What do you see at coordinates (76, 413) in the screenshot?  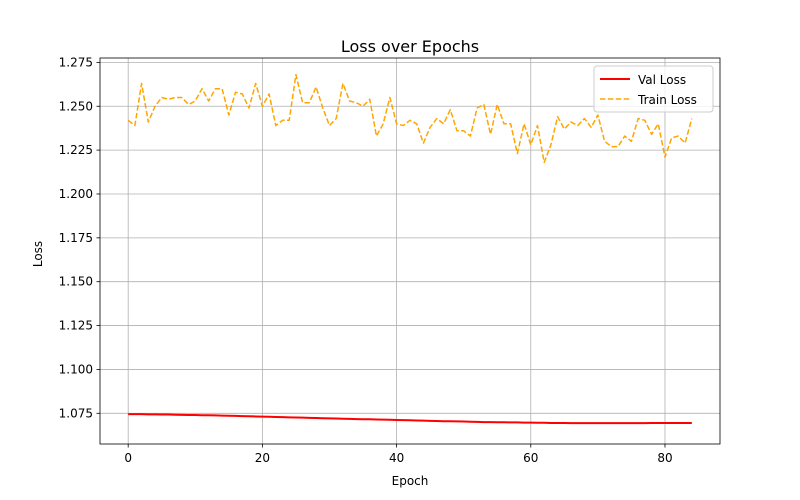 I see `y-tick-label: 1.075` at bounding box center [76, 413].